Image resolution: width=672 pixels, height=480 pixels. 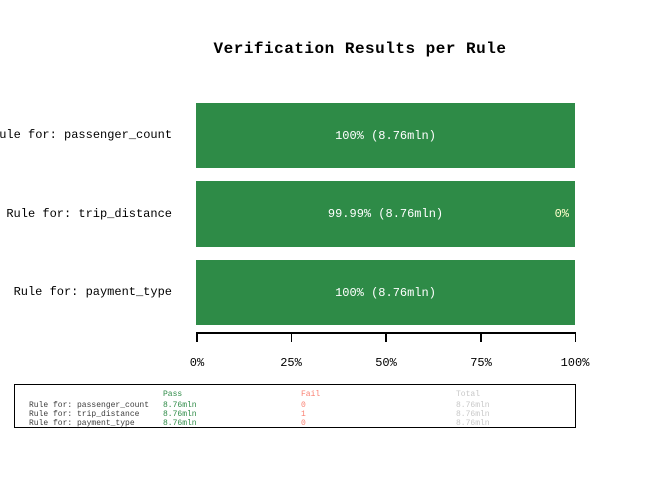 What do you see at coordinates (303, 414) in the screenshot?
I see `summary-table-cell-fail: 1` at bounding box center [303, 414].